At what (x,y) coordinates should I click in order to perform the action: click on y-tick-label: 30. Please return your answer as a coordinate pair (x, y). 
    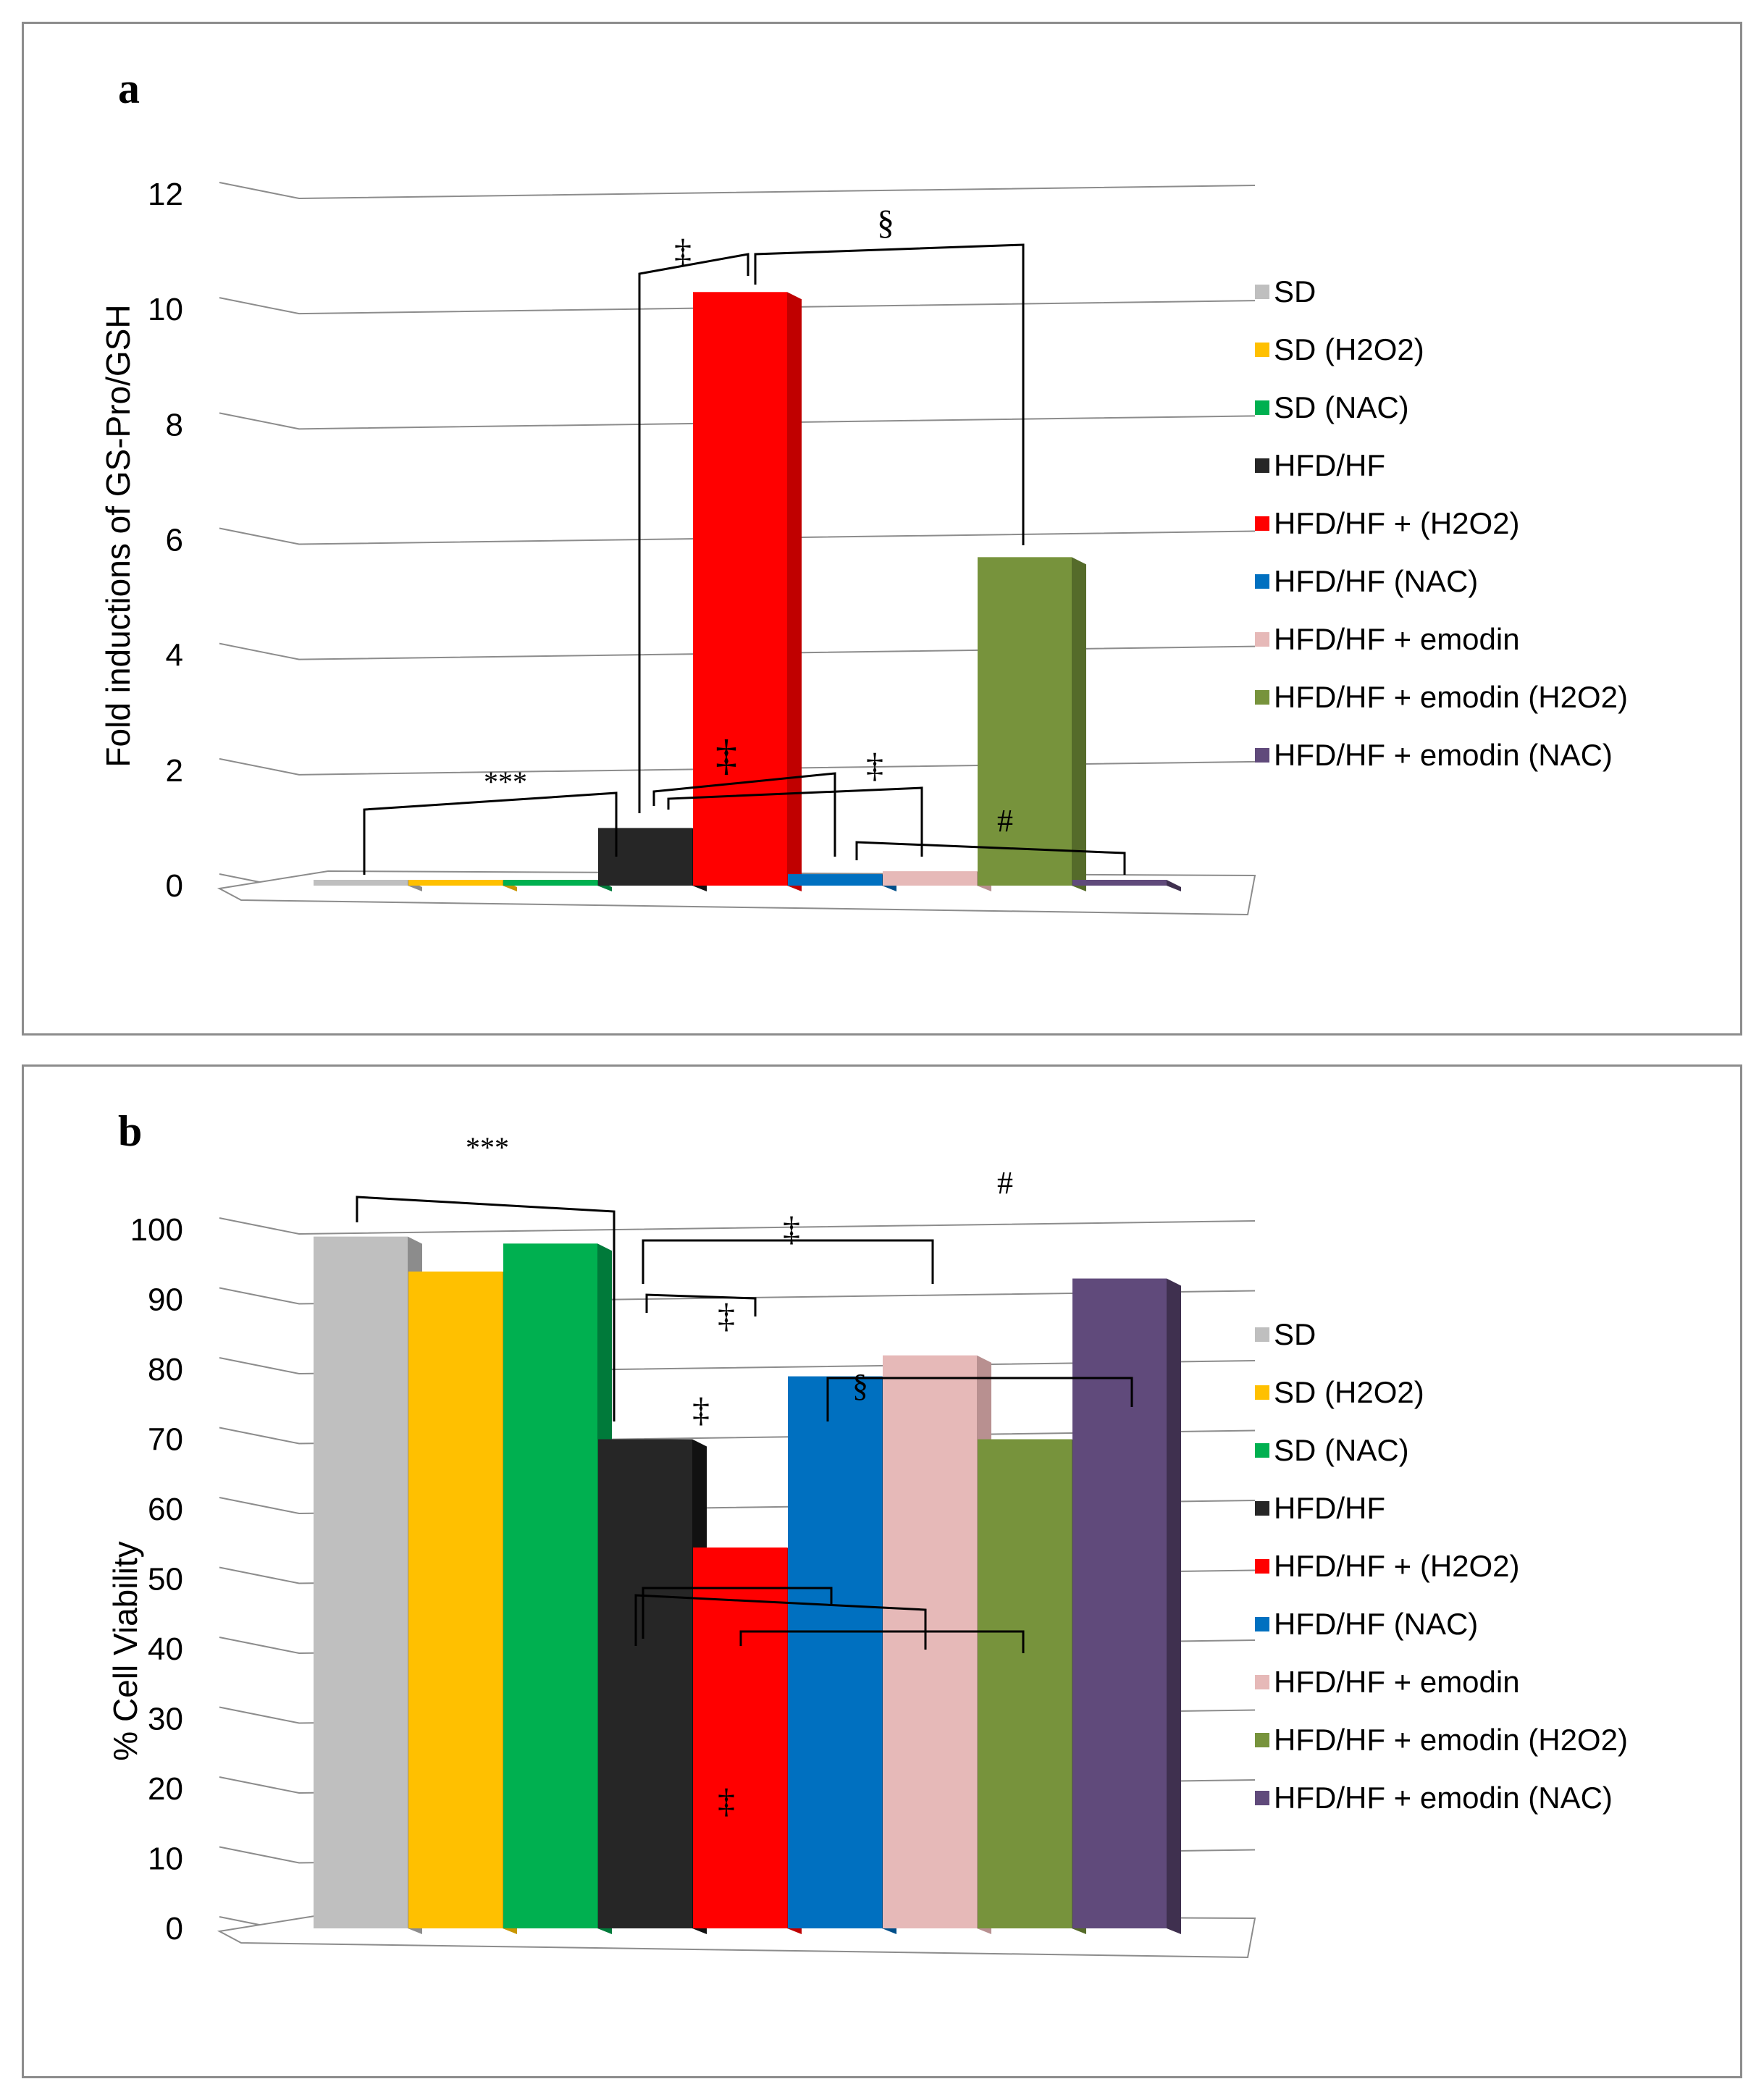
    Looking at the image, I should click on (165, 1719).